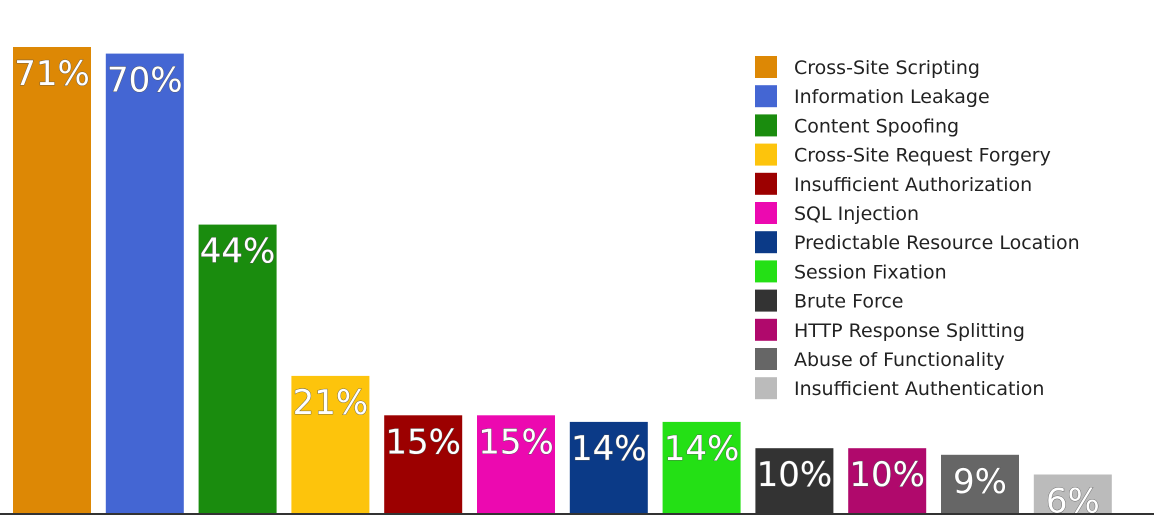  I want to click on bar-value-label-7: 14%, so click(609, 449).